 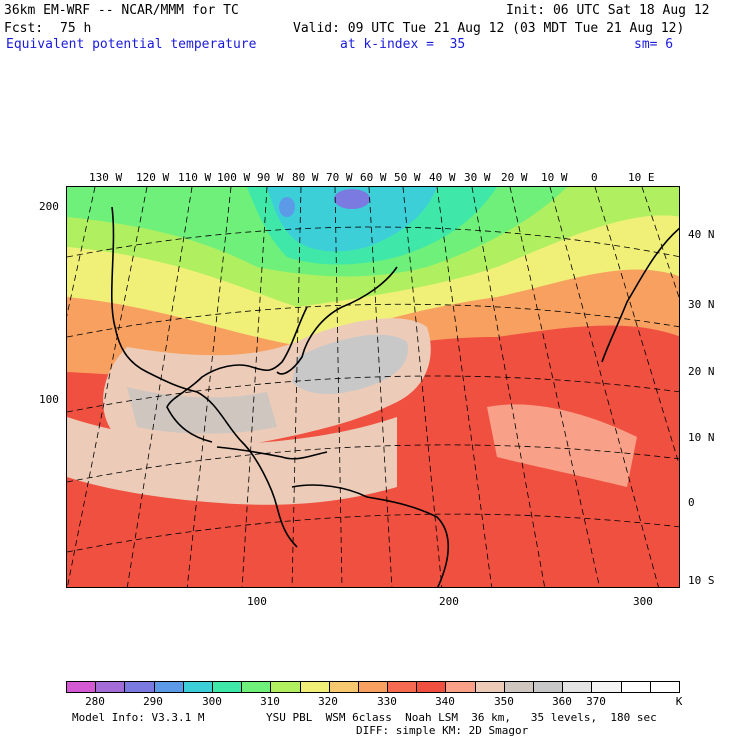 What do you see at coordinates (212, 701) in the screenshot?
I see `scale-label: 300` at bounding box center [212, 701].